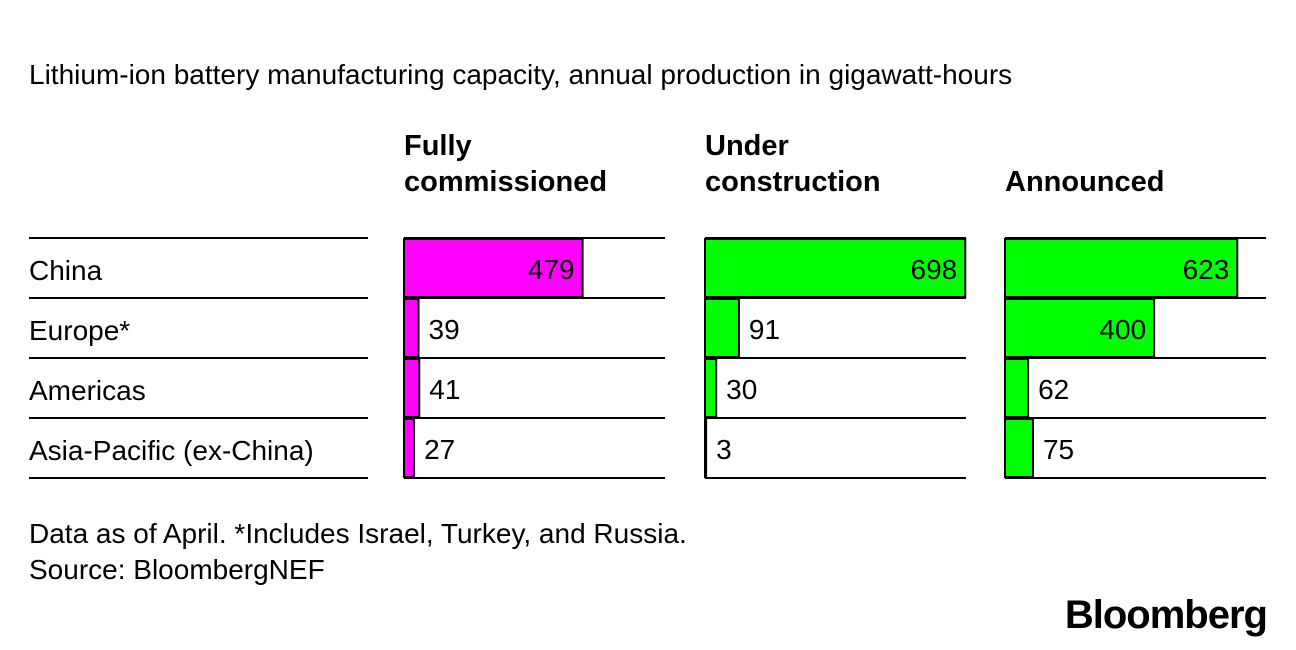 The image size is (1296, 650). What do you see at coordinates (87, 390) in the screenshot?
I see `category-label: Americas` at bounding box center [87, 390].